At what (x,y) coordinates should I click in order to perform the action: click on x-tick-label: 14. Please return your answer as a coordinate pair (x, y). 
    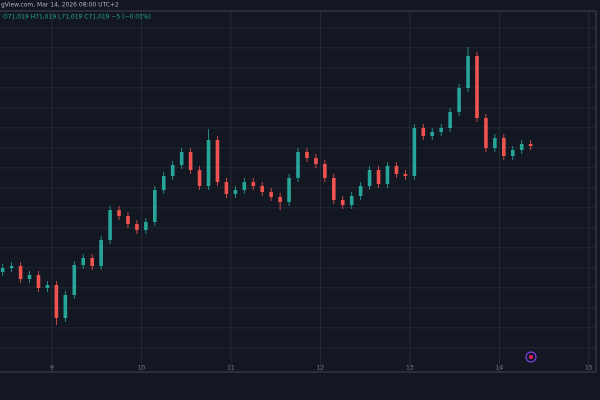
    Looking at the image, I should click on (500, 368).